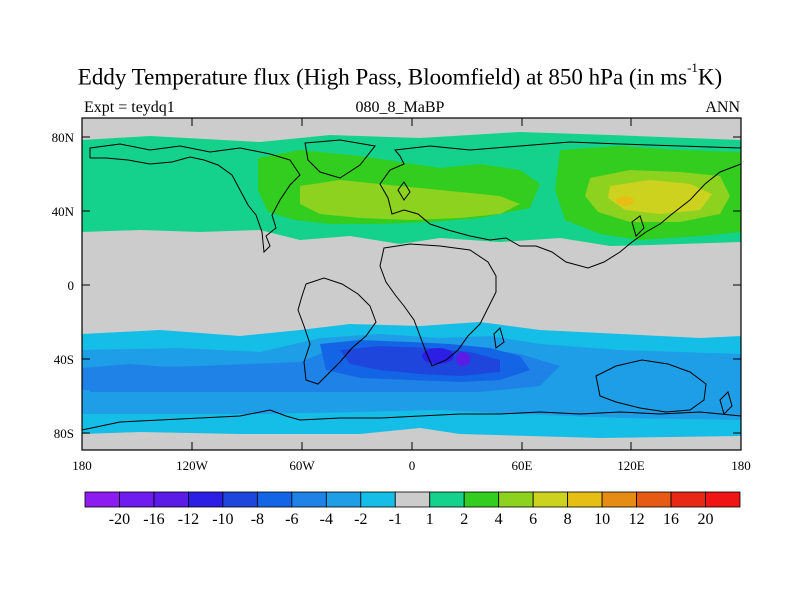 Image resolution: width=800 pixels, height=600 pixels. I want to click on experiment-label: Expt = teydq1, so click(129, 107).